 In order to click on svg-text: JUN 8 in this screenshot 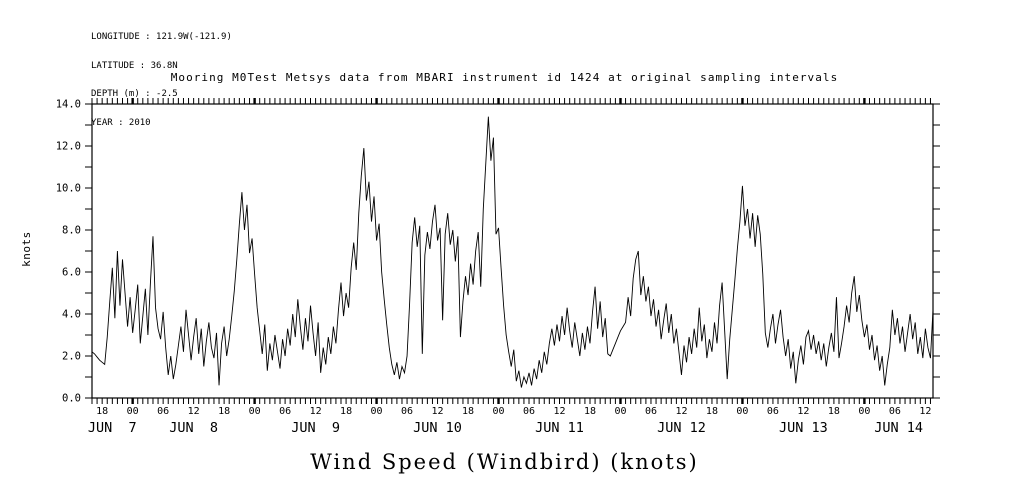, I will do `click(193, 428)`.